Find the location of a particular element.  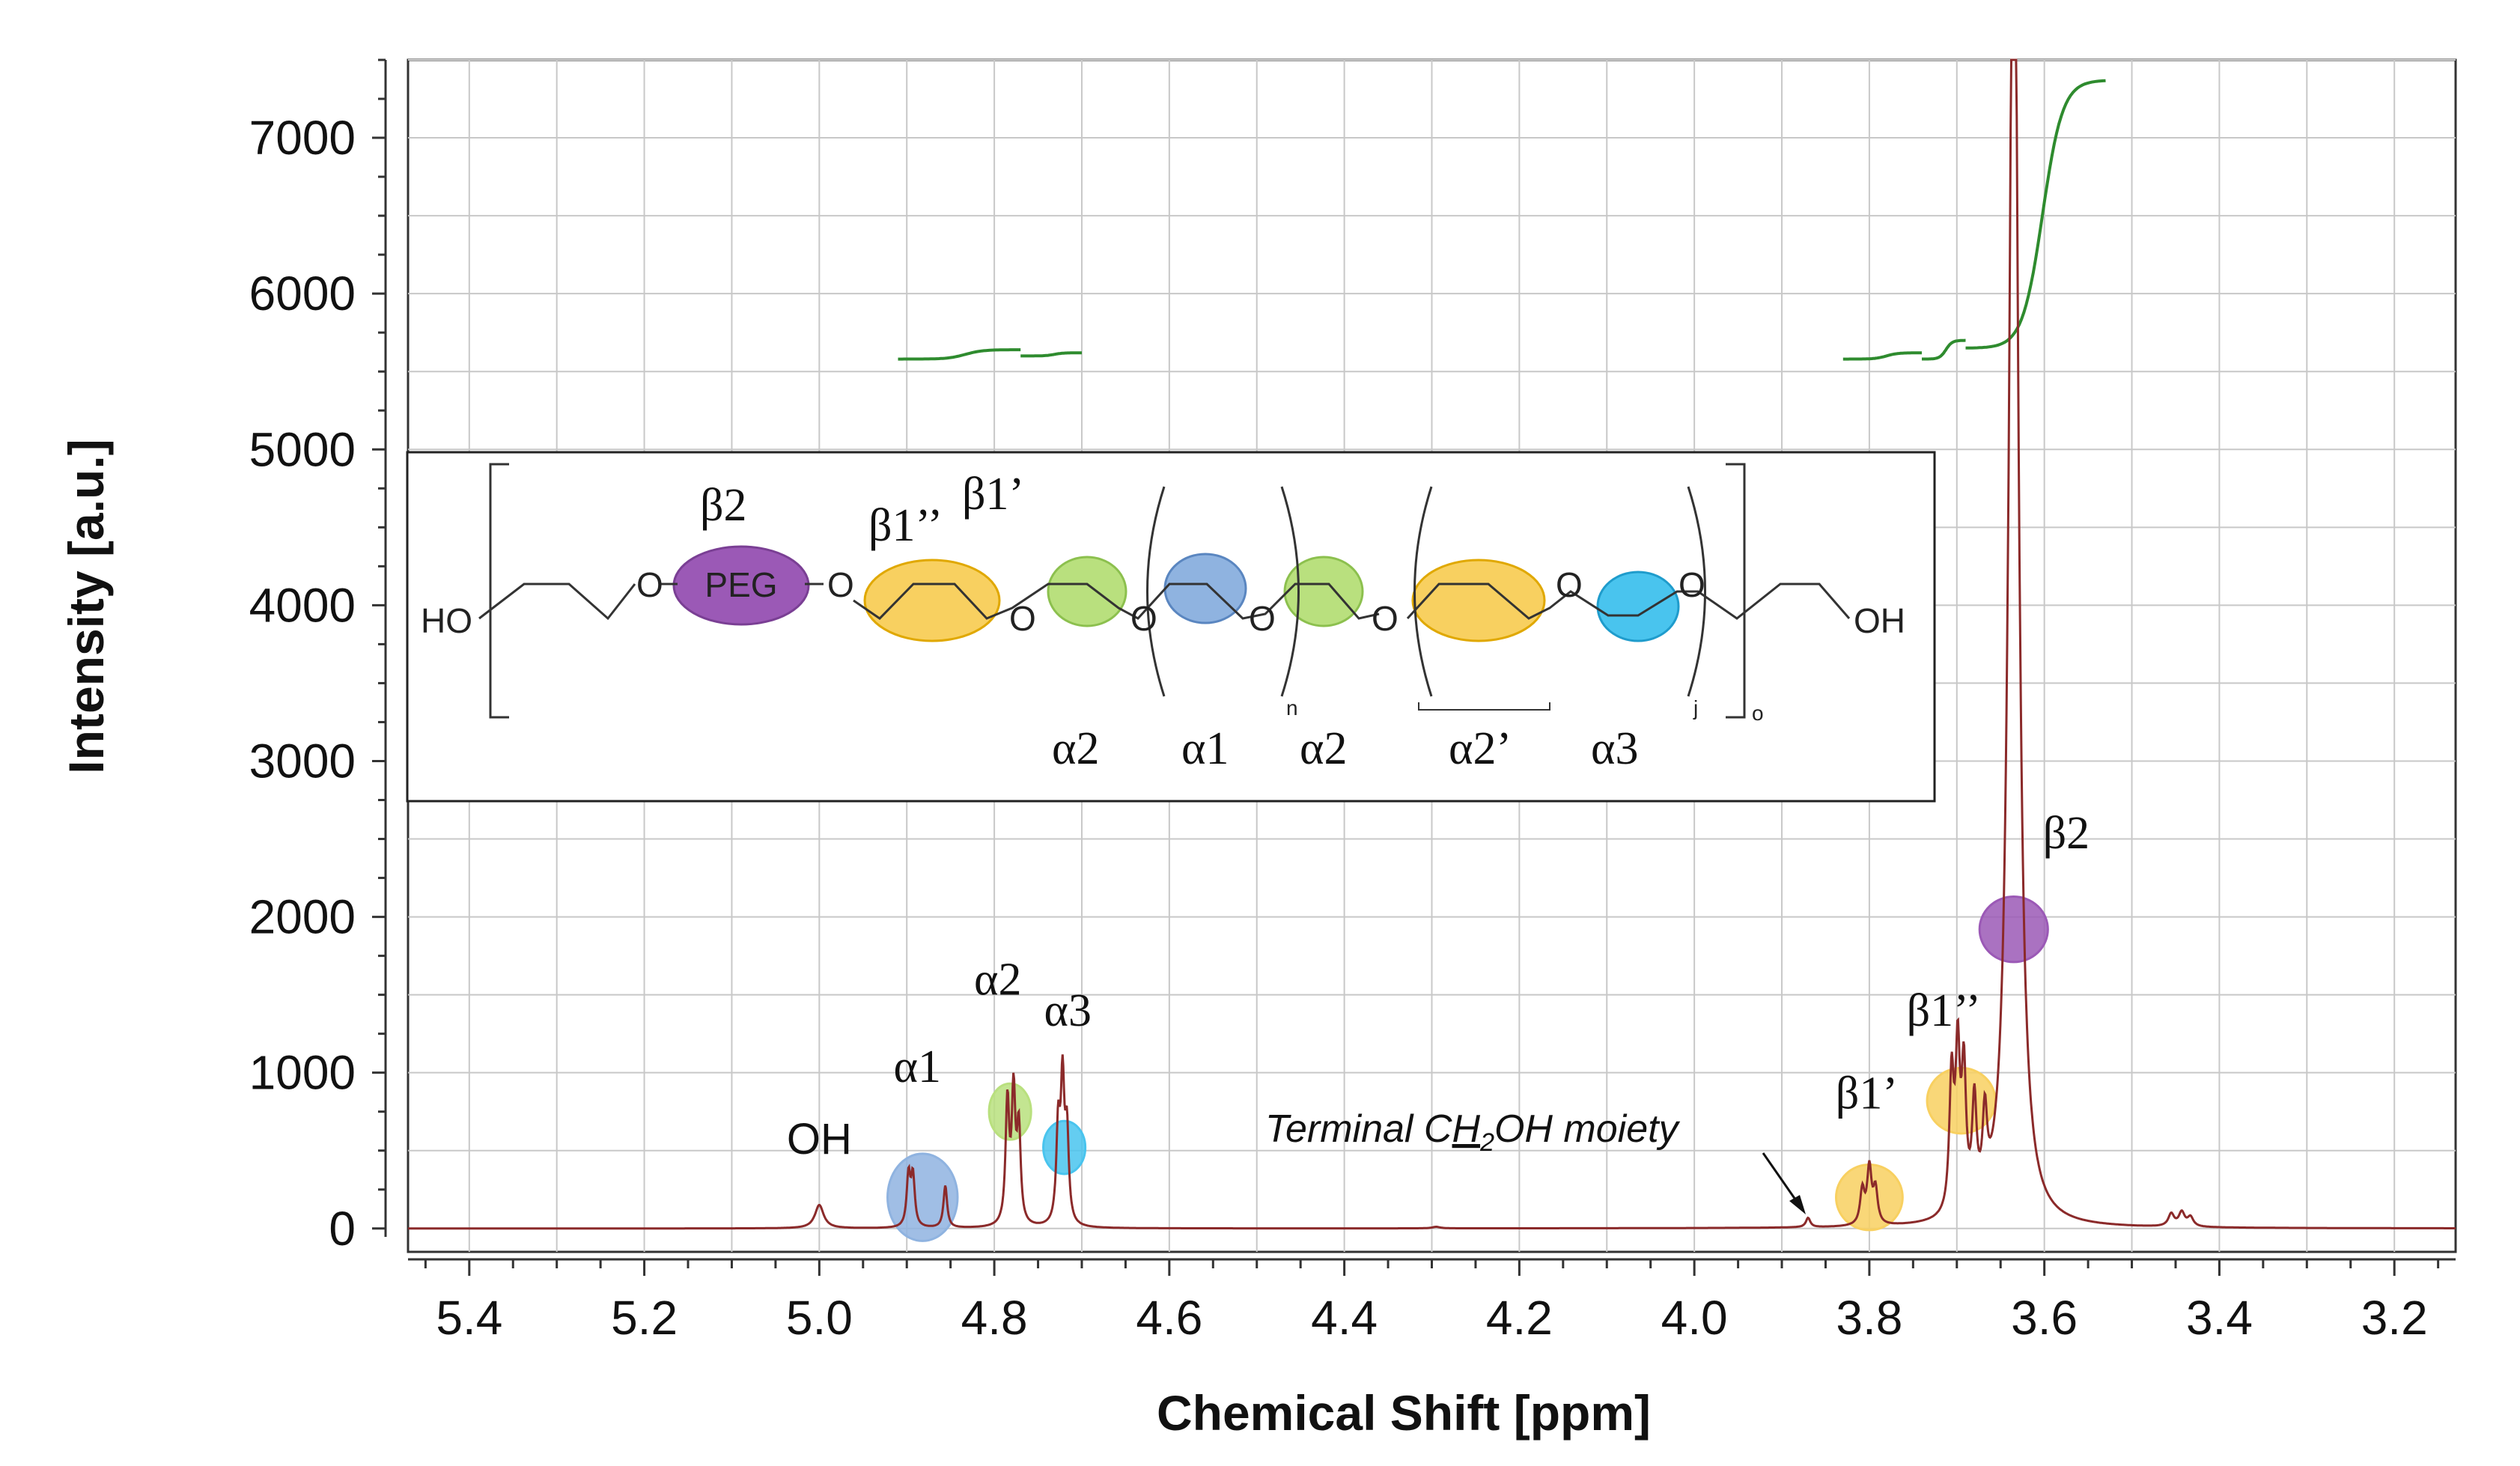

subscript-n: n is located at coordinates (1292, 708).